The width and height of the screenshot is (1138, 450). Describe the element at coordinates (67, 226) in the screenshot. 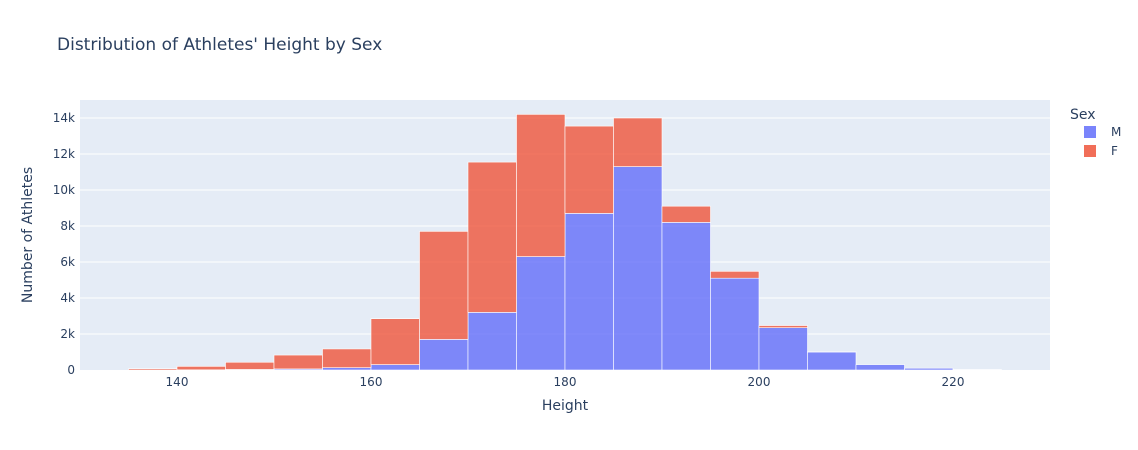

I see `y-tick-label: 8k` at that location.